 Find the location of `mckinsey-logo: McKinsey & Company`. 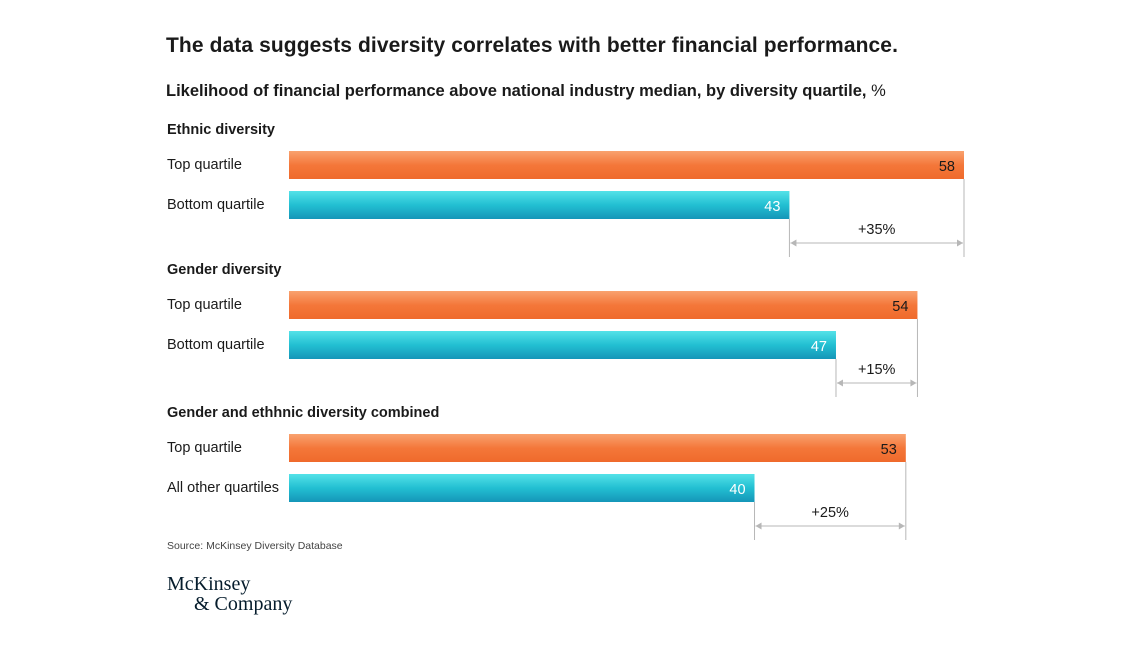

mckinsey-logo: McKinsey & Company is located at coordinates (229, 594).